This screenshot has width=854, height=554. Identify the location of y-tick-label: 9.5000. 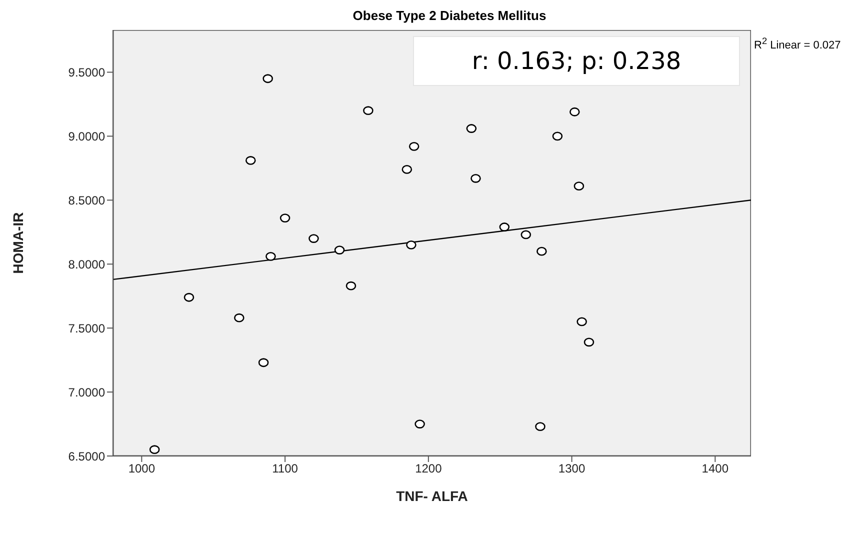
(87, 72).